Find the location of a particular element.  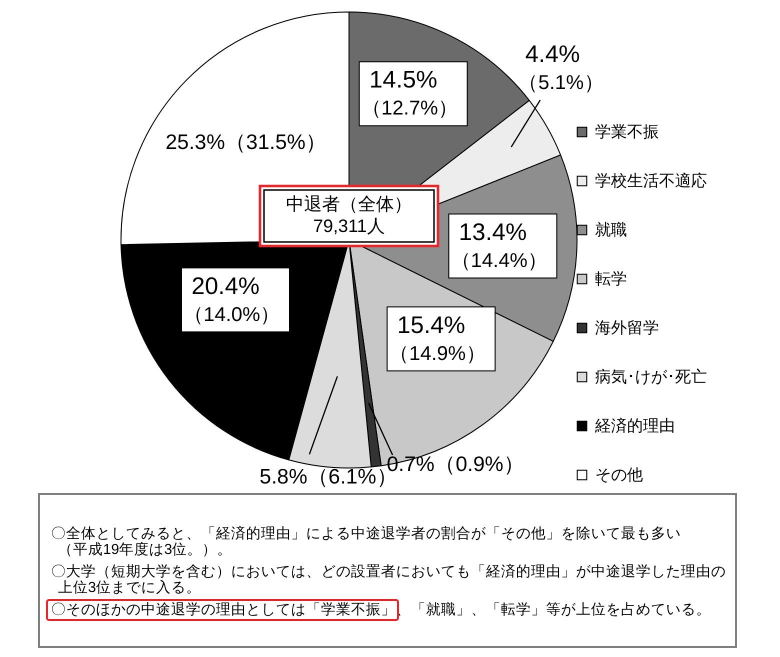

data-label: 13.4%（14.4%） is located at coordinates (499, 245).